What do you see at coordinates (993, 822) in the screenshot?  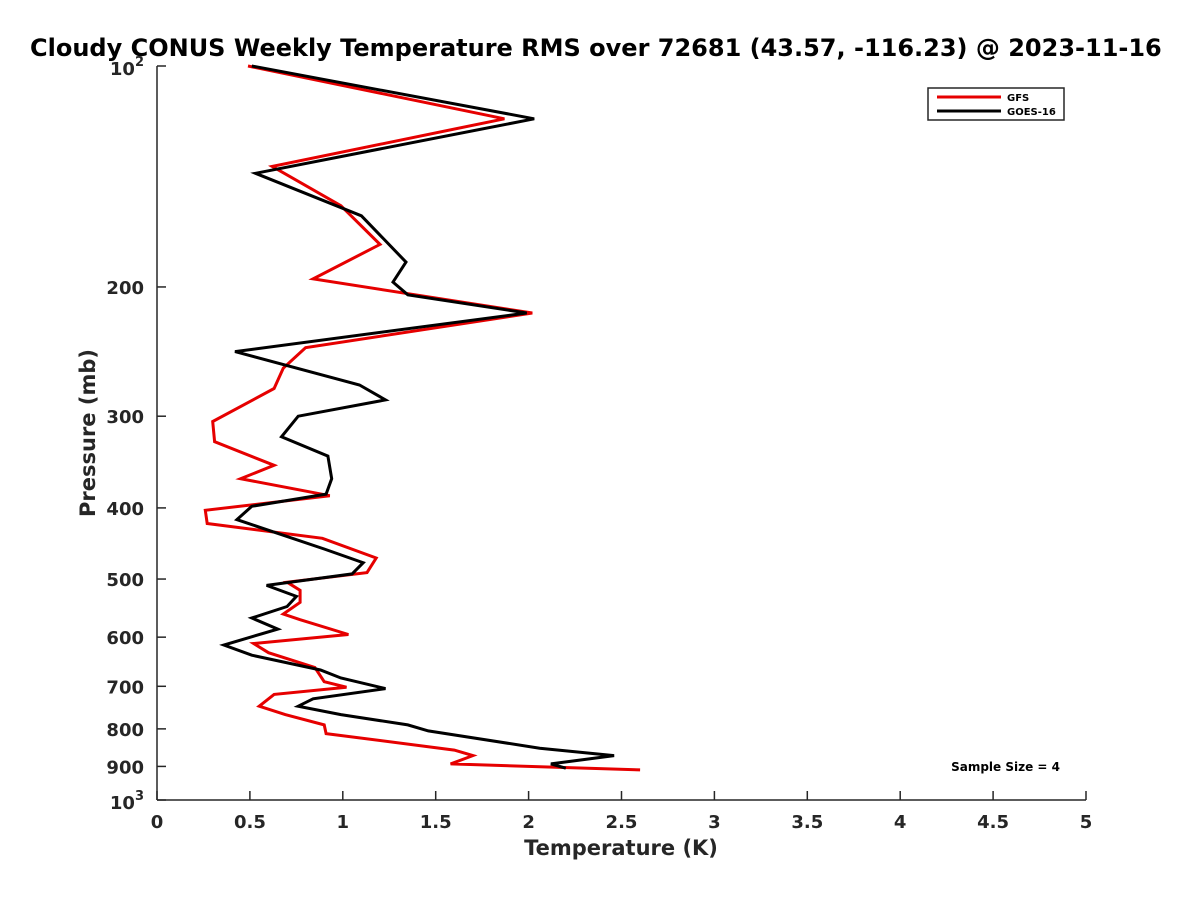 I see `x-tick-label: 4.5` at bounding box center [993, 822].